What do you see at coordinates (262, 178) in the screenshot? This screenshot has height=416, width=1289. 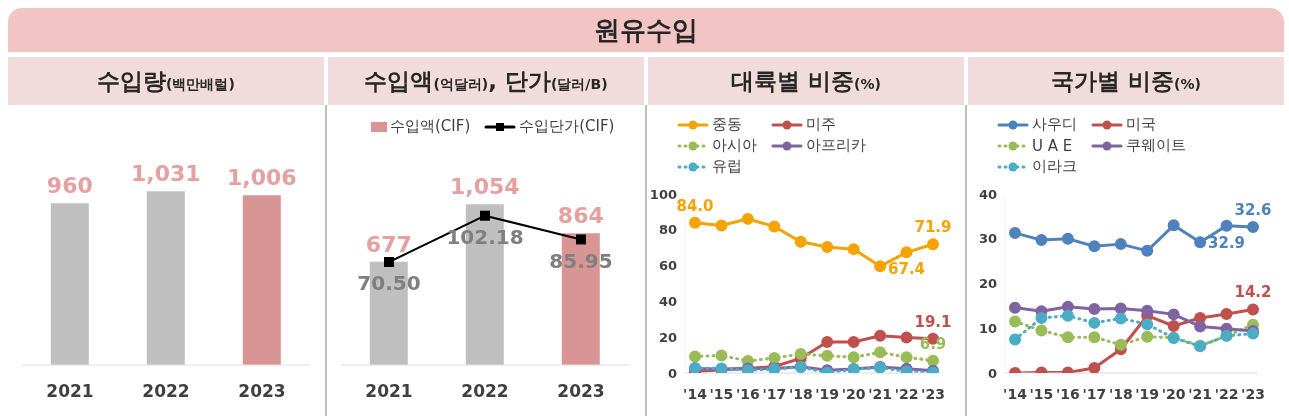 I see `data-label: 1,006` at bounding box center [262, 178].